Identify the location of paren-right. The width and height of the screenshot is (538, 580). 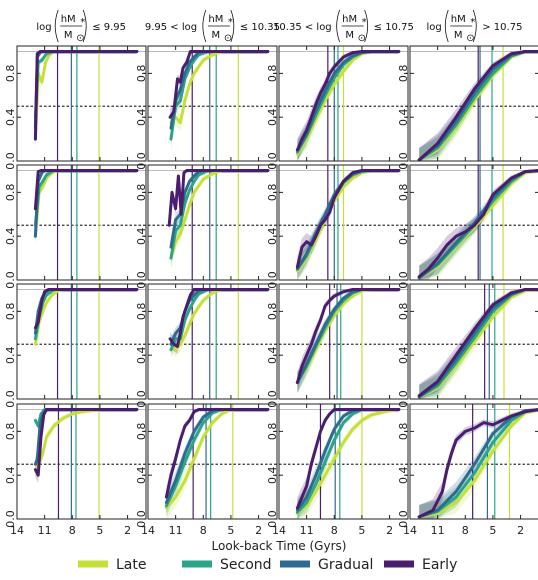
(366, 26).